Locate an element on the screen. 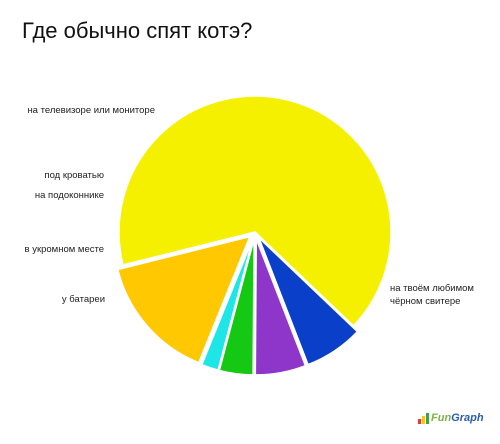 Image resolution: width=500 pixels, height=444 pixels. slice-label-0: на твоём любимом чёрном свитере is located at coordinates (432, 295).